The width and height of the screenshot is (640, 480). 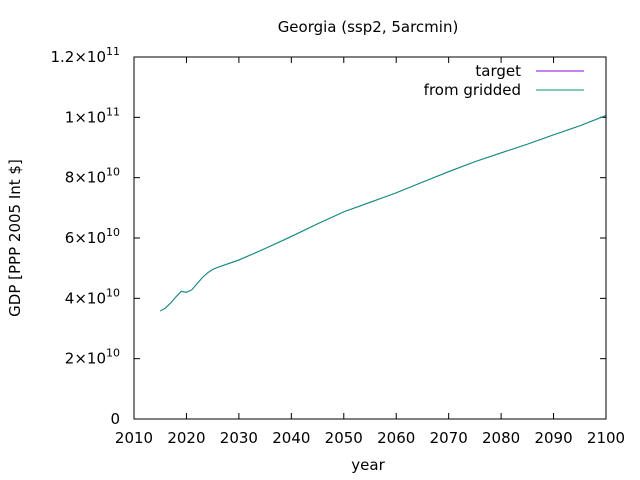 I want to click on y-tick-label: 4×10¹⁰, so click(x=92, y=296).